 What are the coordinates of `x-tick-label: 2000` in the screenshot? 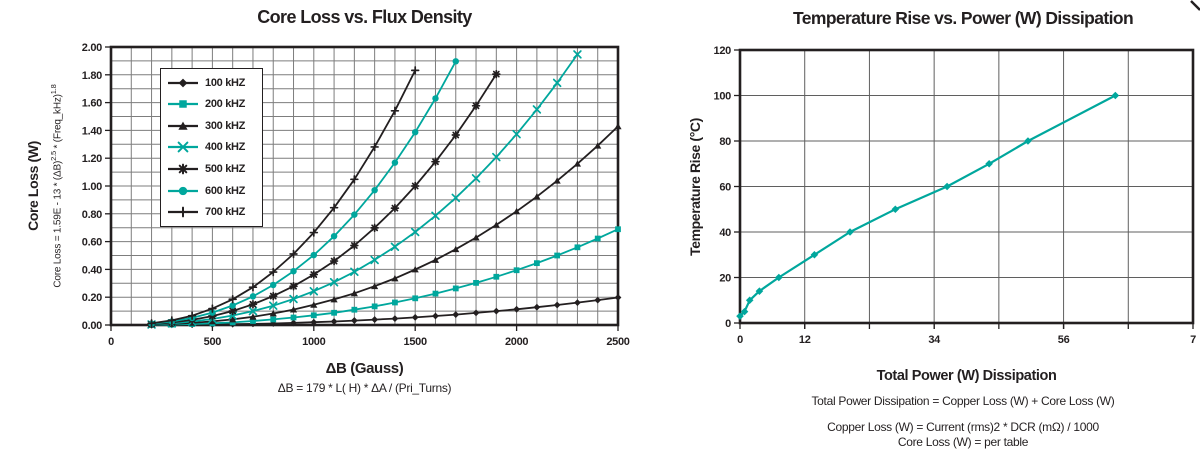 It's located at (516, 342).